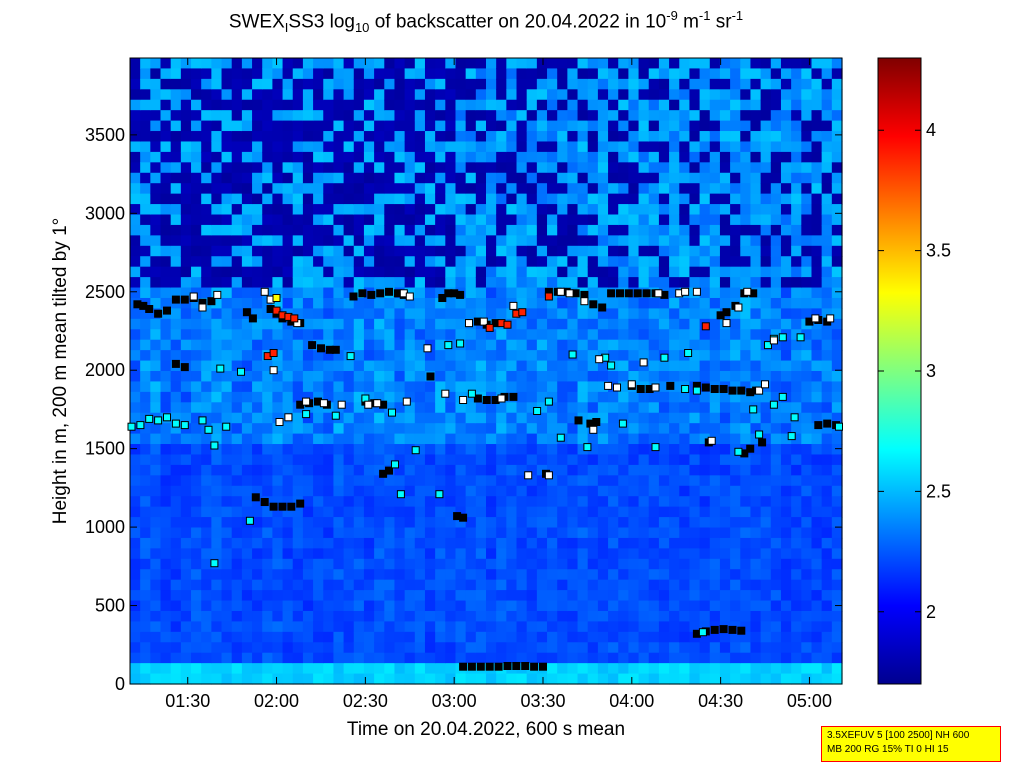 This screenshot has width=1023, height=767. I want to click on y-tick-label: 500, so click(110, 606).